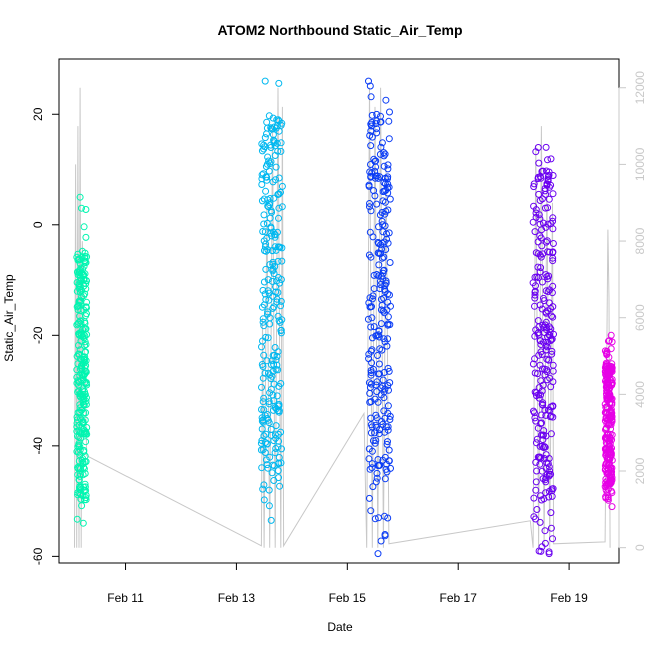 The width and height of the screenshot is (650, 650). Describe the element at coordinates (640, 394) in the screenshot. I see `y2-tick-label: 4000` at that location.